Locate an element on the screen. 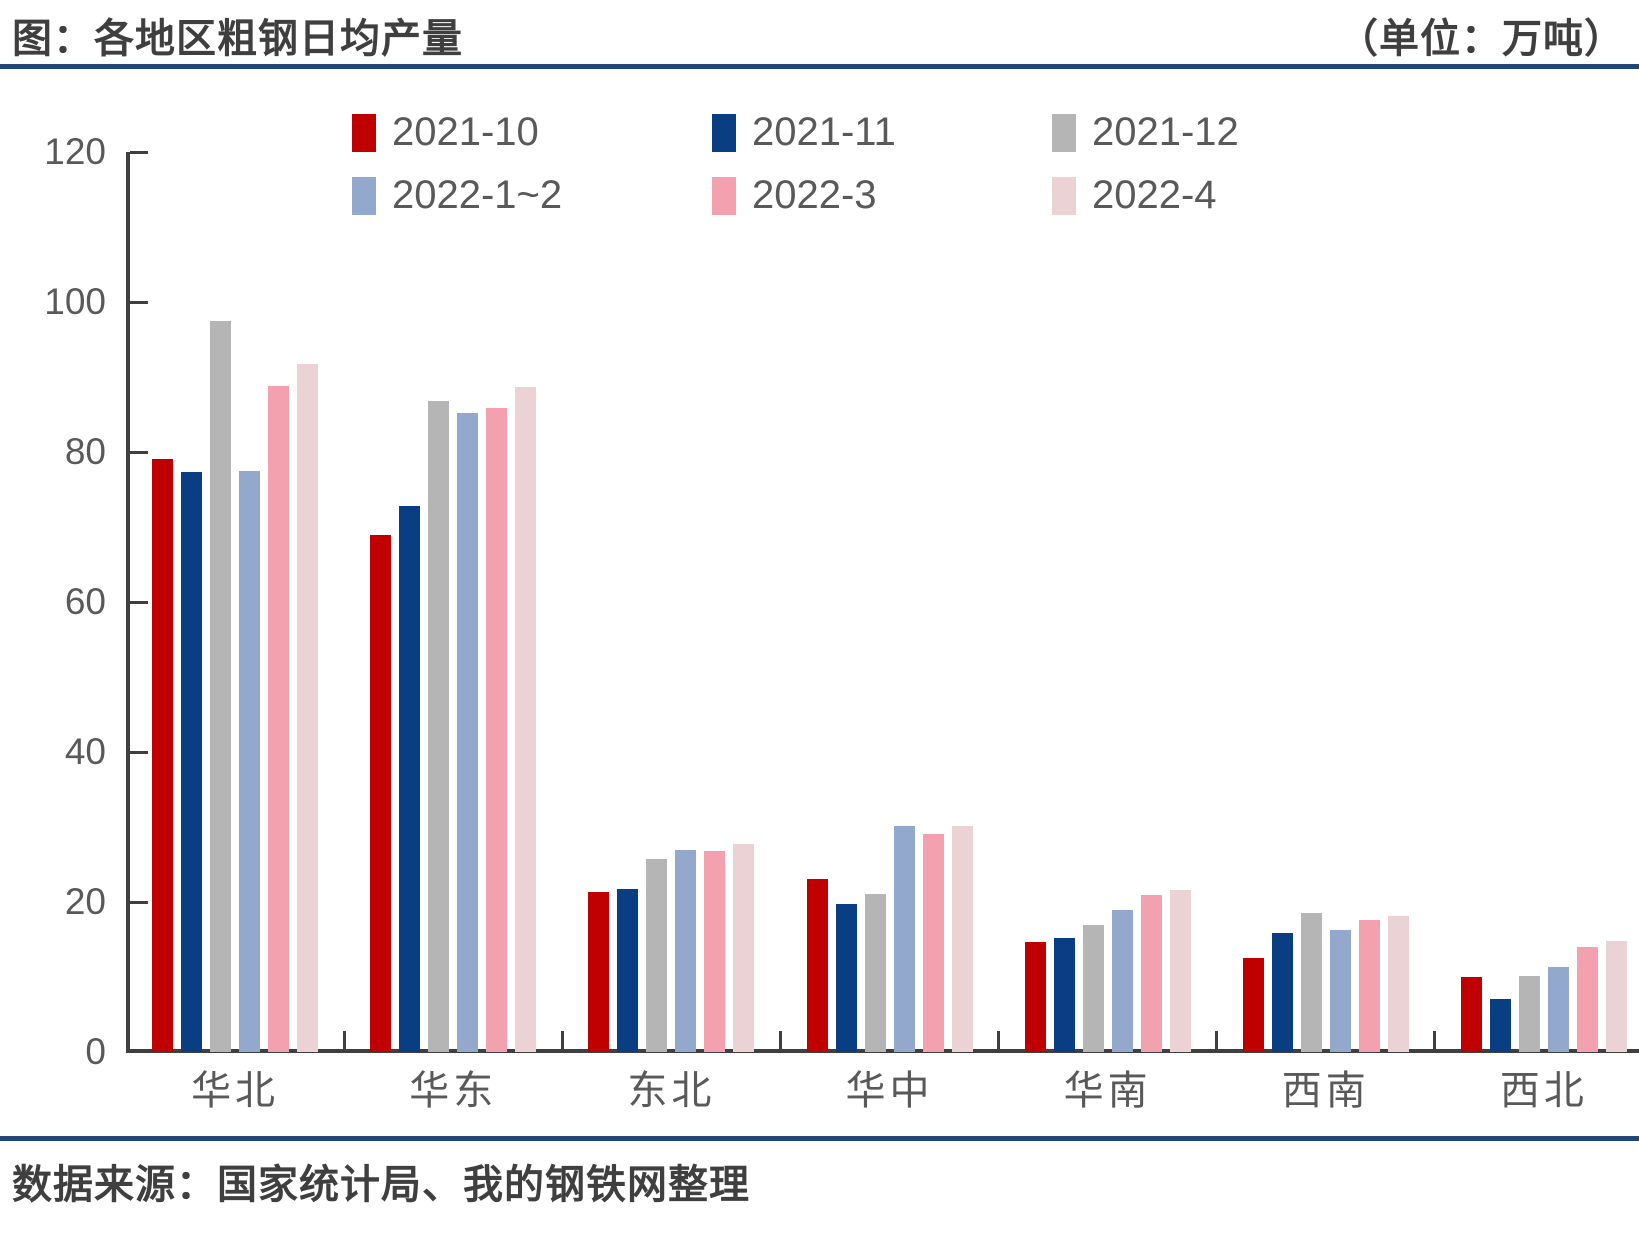 This screenshot has height=1251, width=1639. legend-item: 2021-12 is located at coordinates (1222, 132).